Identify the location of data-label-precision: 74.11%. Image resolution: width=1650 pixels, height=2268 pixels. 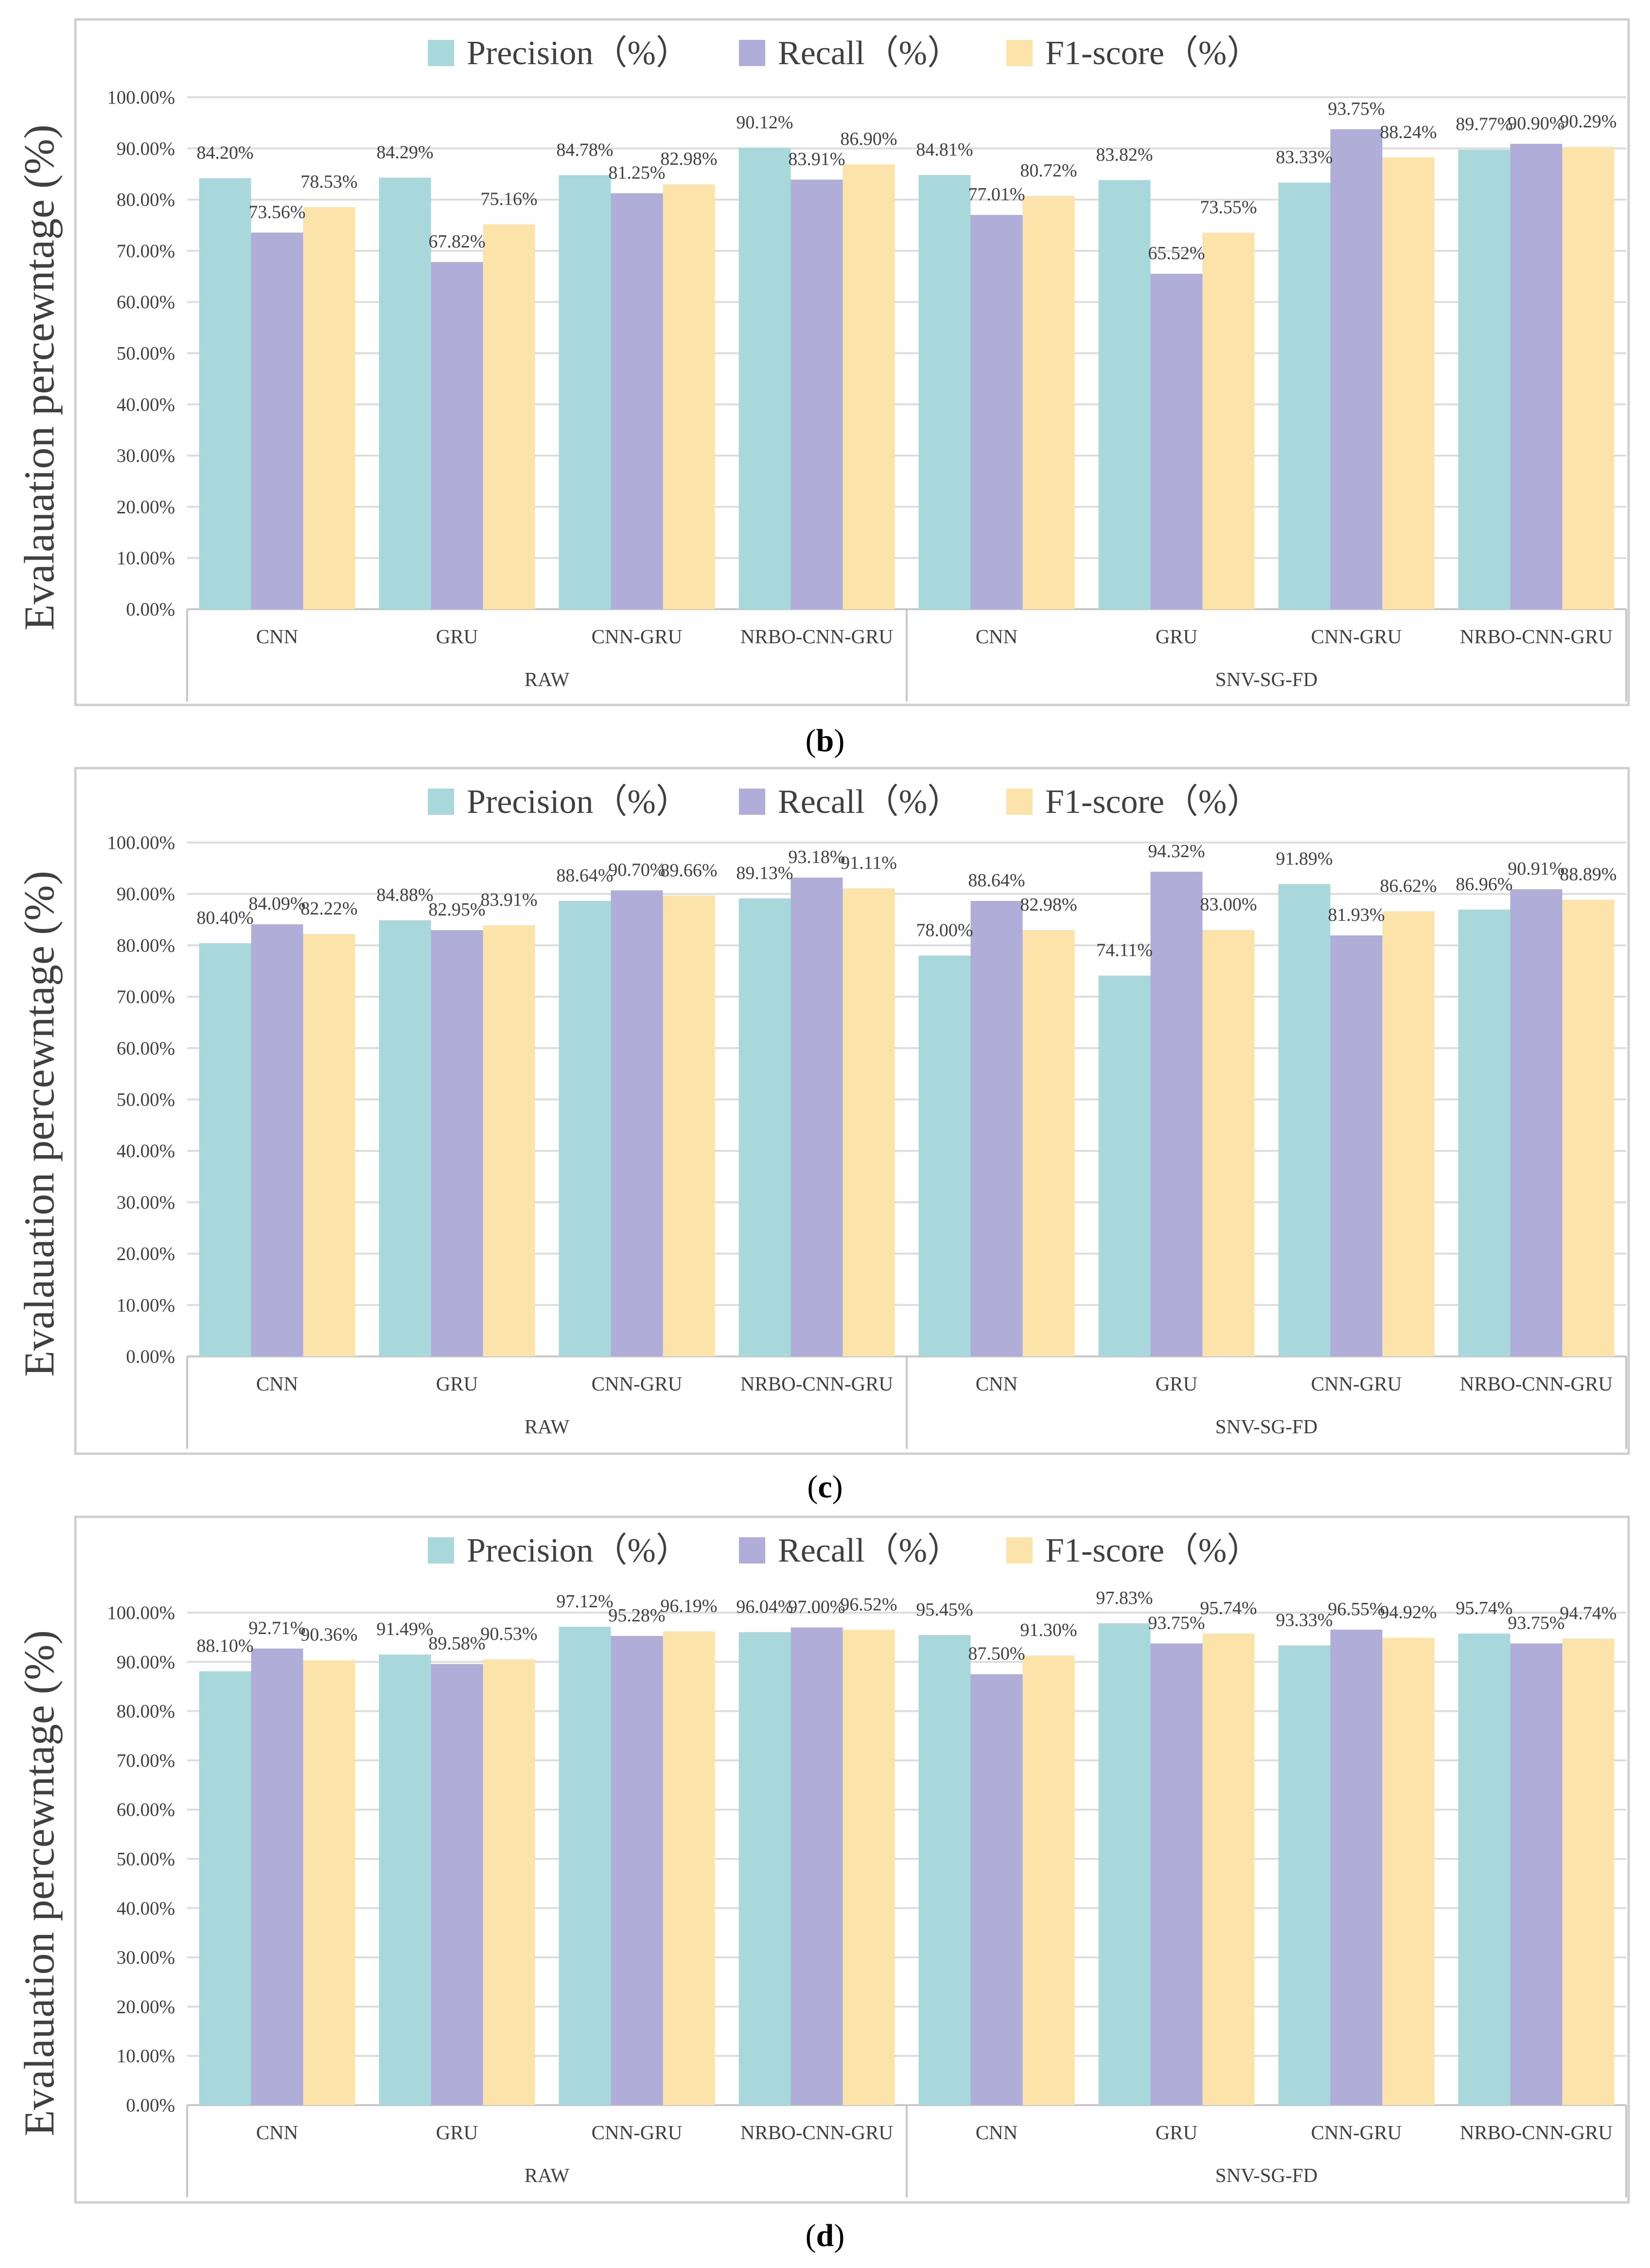
(1124, 950).